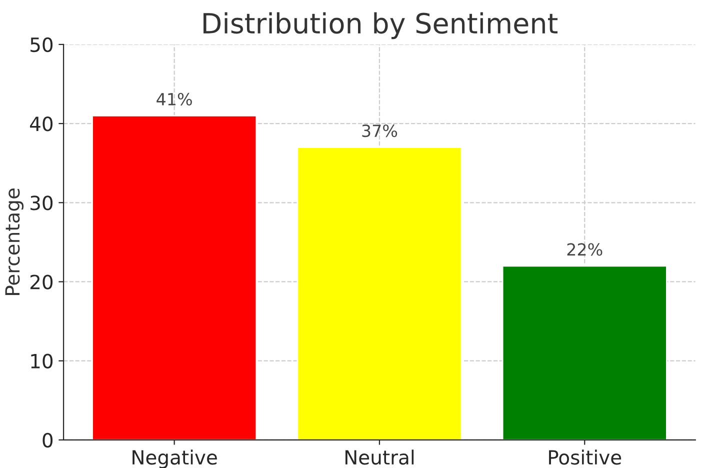 The width and height of the screenshot is (706, 468). What do you see at coordinates (380, 457) in the screenshot?
I see `x-tick-label: Neutral` at bounding box center [380, 457].